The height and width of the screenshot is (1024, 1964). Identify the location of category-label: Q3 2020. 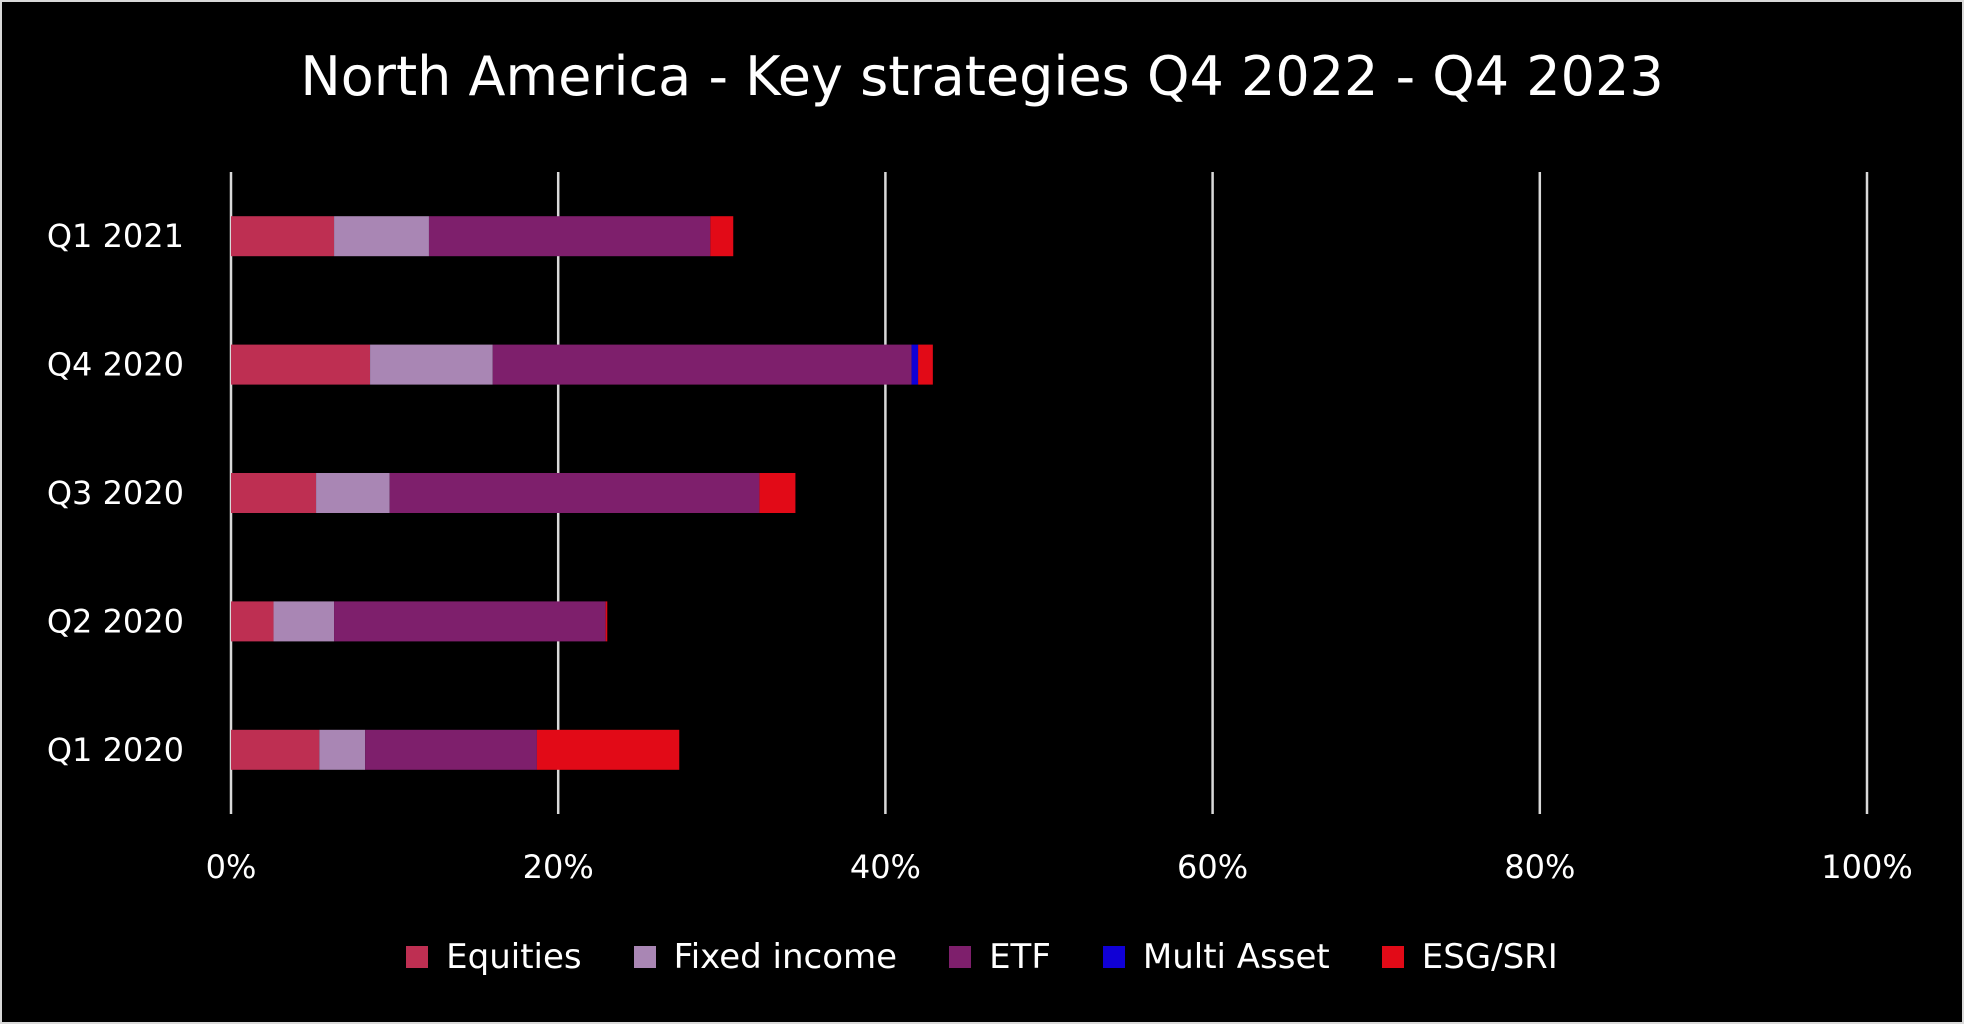
(115, 493).